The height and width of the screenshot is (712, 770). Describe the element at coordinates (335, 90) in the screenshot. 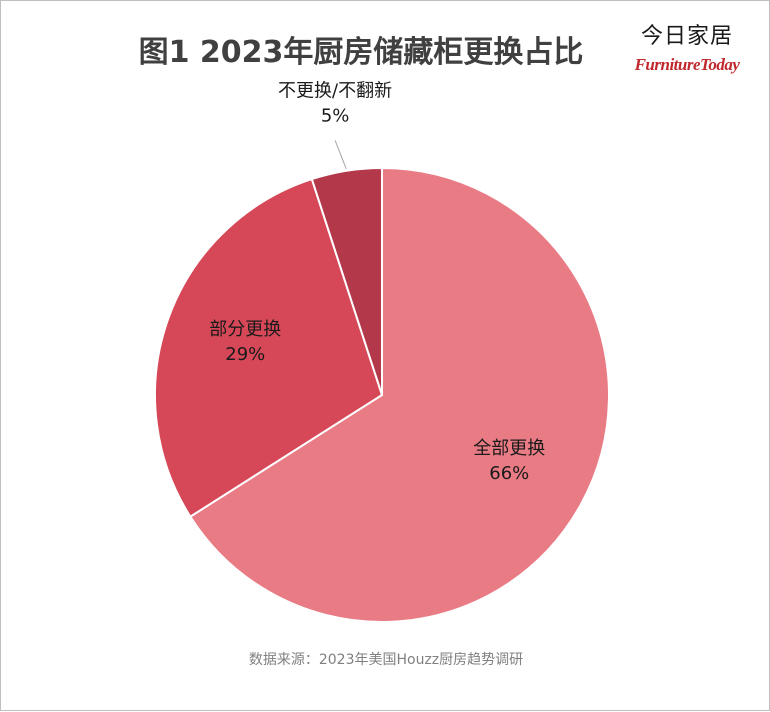

I see `slice-label-2: 不更换/不翻新` at that location.